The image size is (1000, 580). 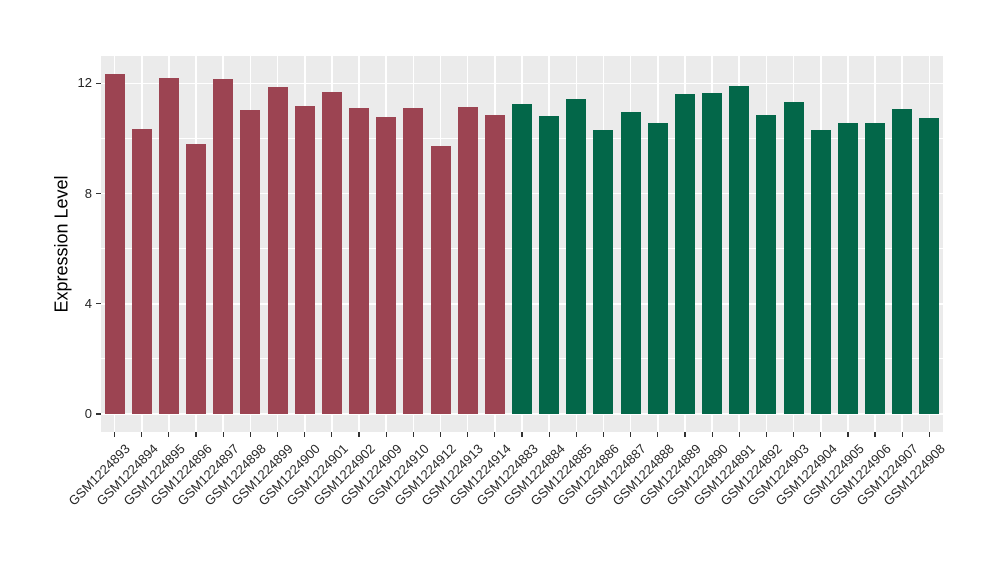 I want to click on y-tick-label: 12, so click(x=84, y=83).